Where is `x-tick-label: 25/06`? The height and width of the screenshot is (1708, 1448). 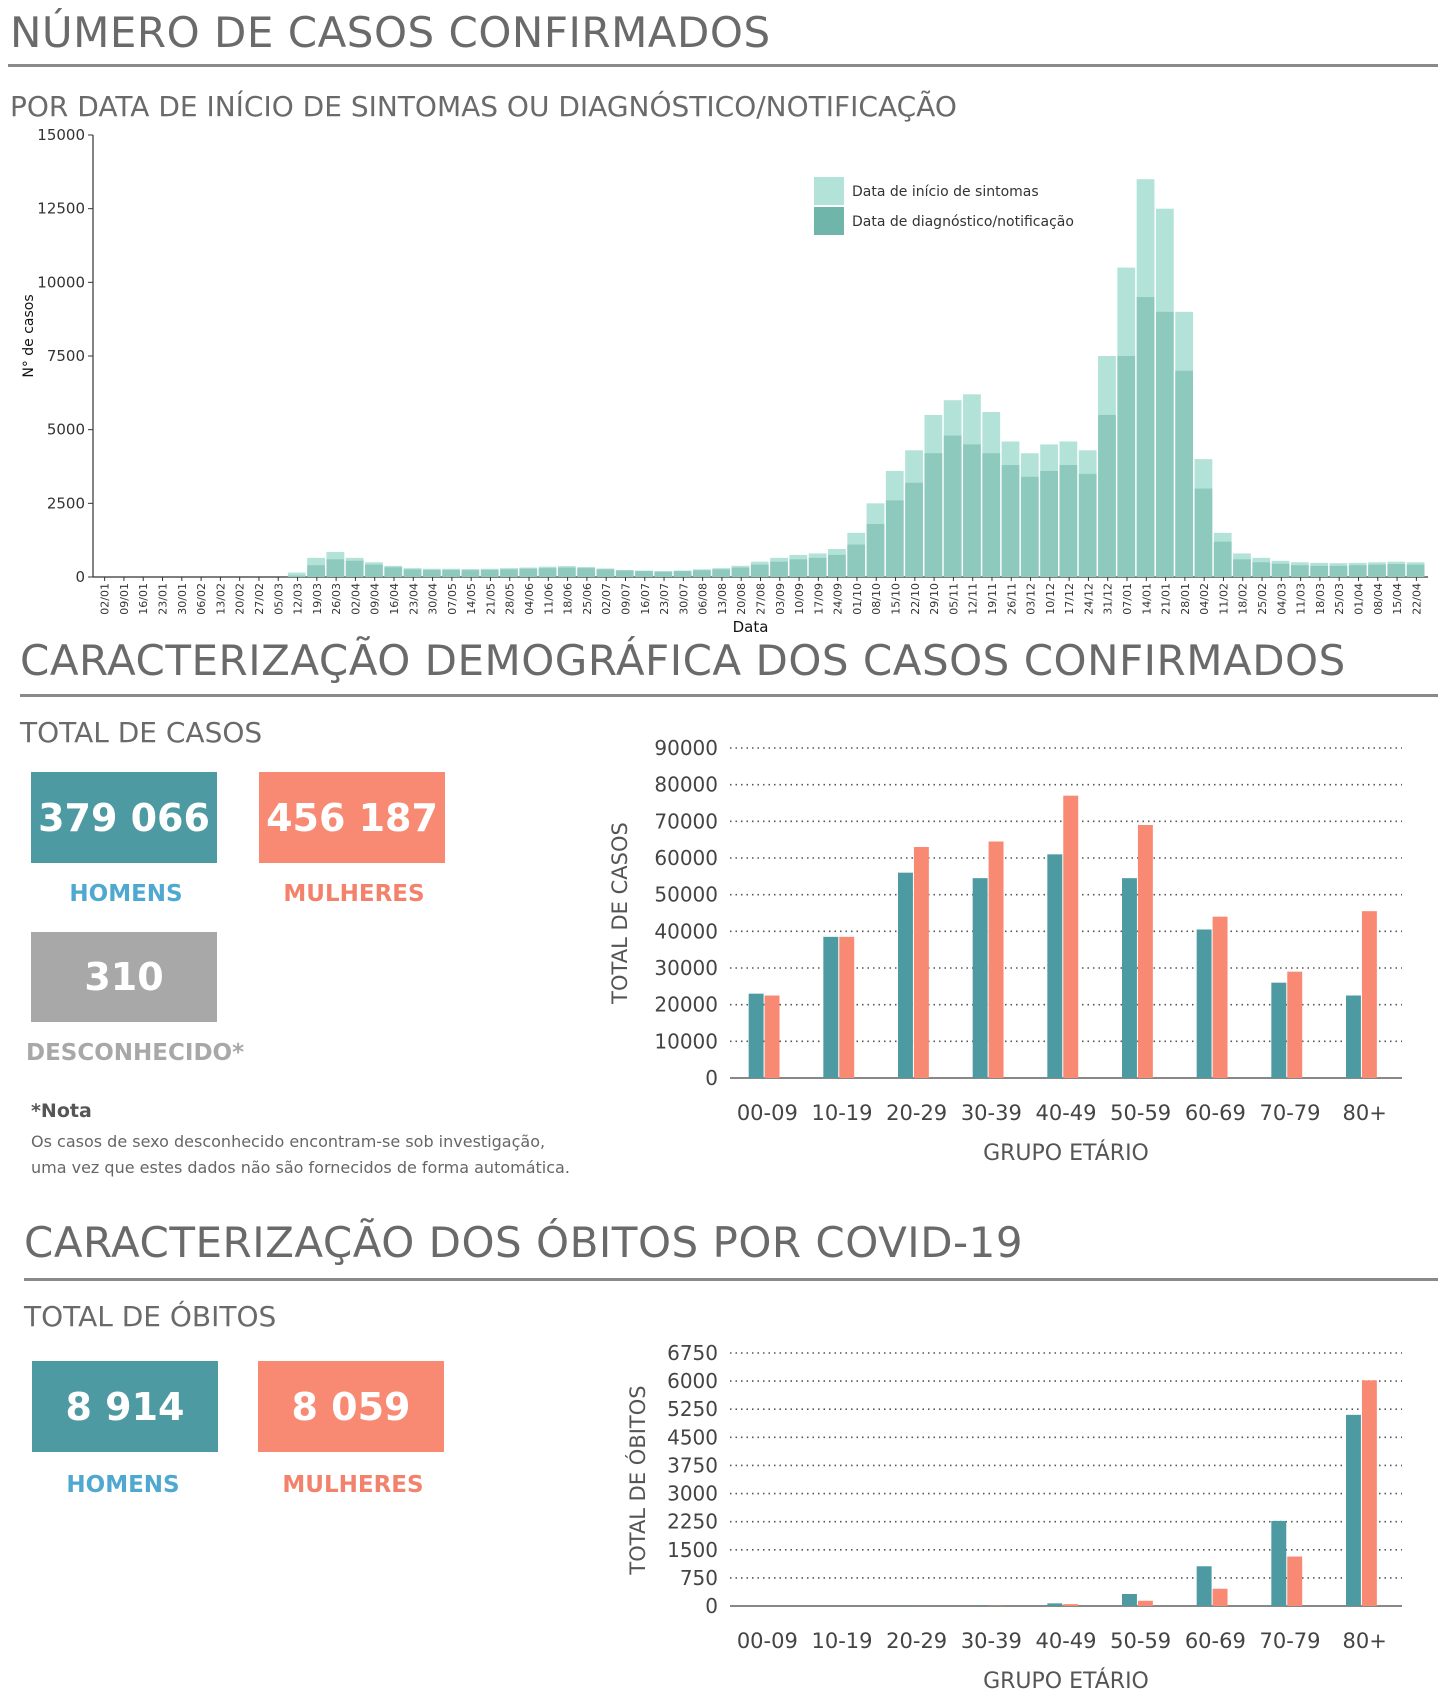
x-tick-label: 25/06 is located at coordinates (587, 599).